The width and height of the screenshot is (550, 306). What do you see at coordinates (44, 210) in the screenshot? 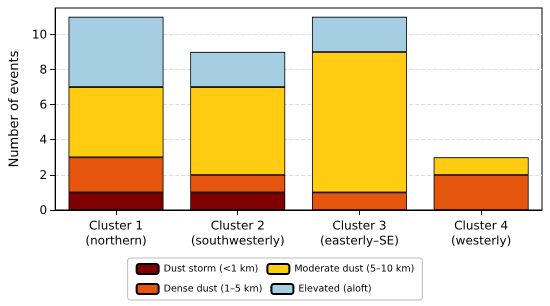
I see `y-tick-label: 0` at bounding box center [44, 210].